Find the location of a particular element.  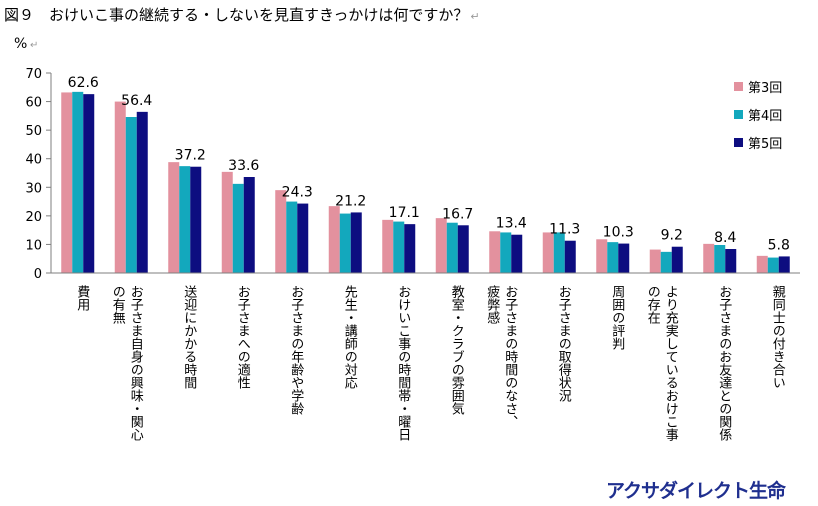

legend-label: 第4回 is located at coordinates (765, 116).